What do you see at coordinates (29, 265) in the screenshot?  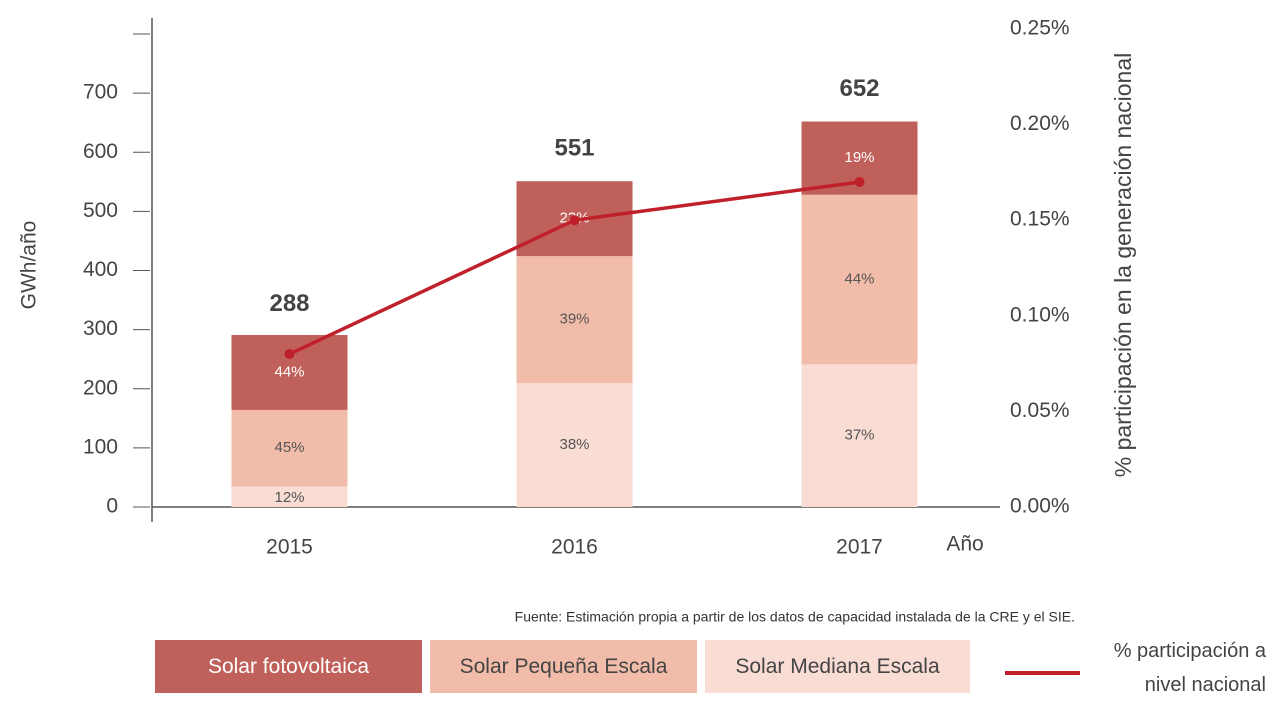 I see `y-axis-label: GWh/año` at bounding box center [29, 265].